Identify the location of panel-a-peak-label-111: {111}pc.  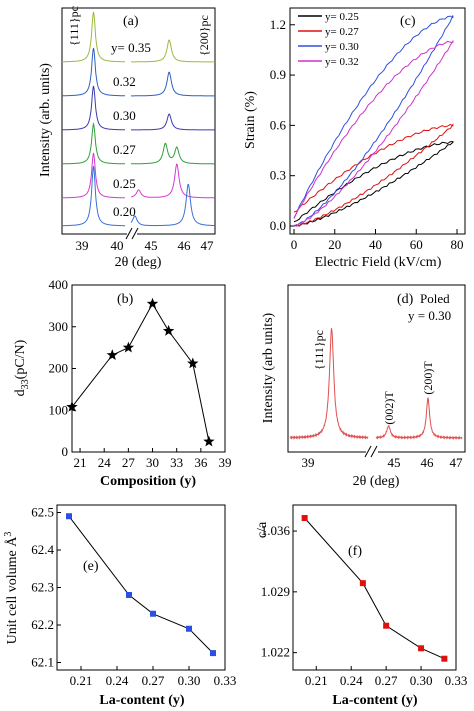
(74, 26).